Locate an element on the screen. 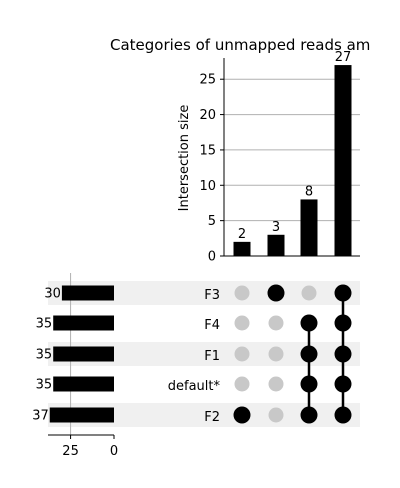 Image resolution: width=400 pixels, height=488 pixels. set-size-bars is located at coordinates (81, 354).